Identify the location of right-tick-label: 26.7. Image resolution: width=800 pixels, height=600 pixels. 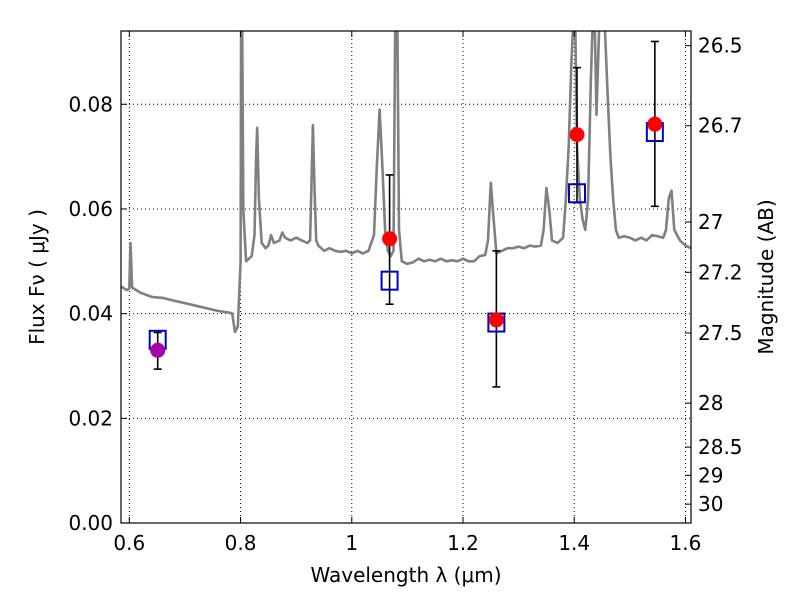
(720, 126).